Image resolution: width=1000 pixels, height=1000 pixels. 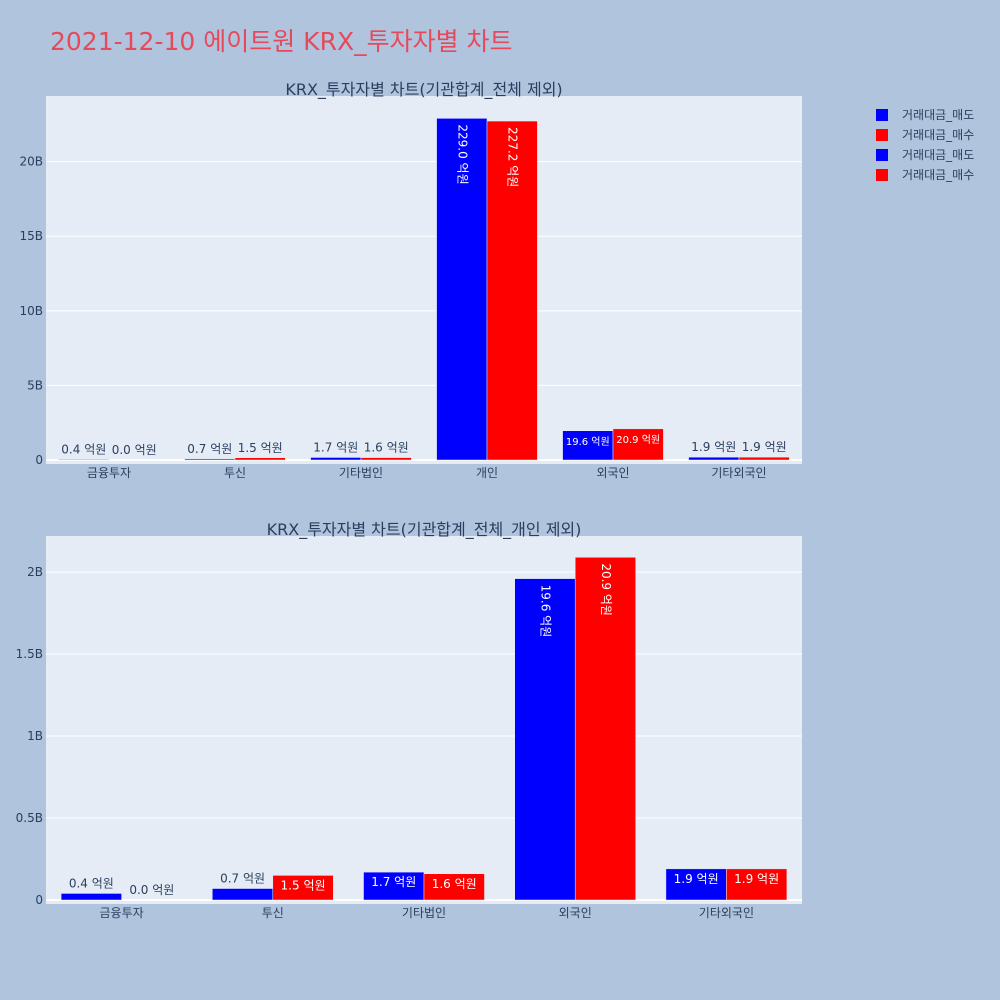 What do you see at coordinates (35, 385) in the screenshot?
I see `y-tick-label: 5B` at bounding box center [35, 385].